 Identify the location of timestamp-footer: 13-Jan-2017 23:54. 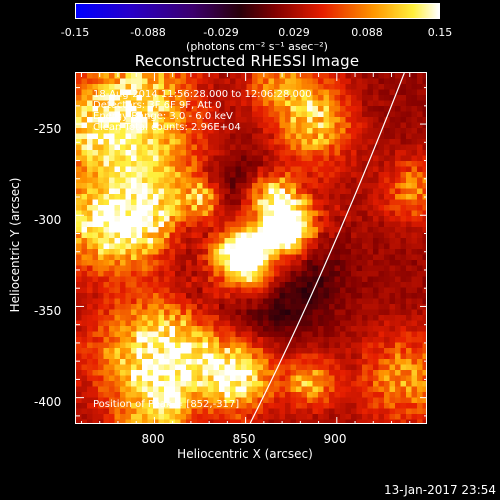
(439, 490).